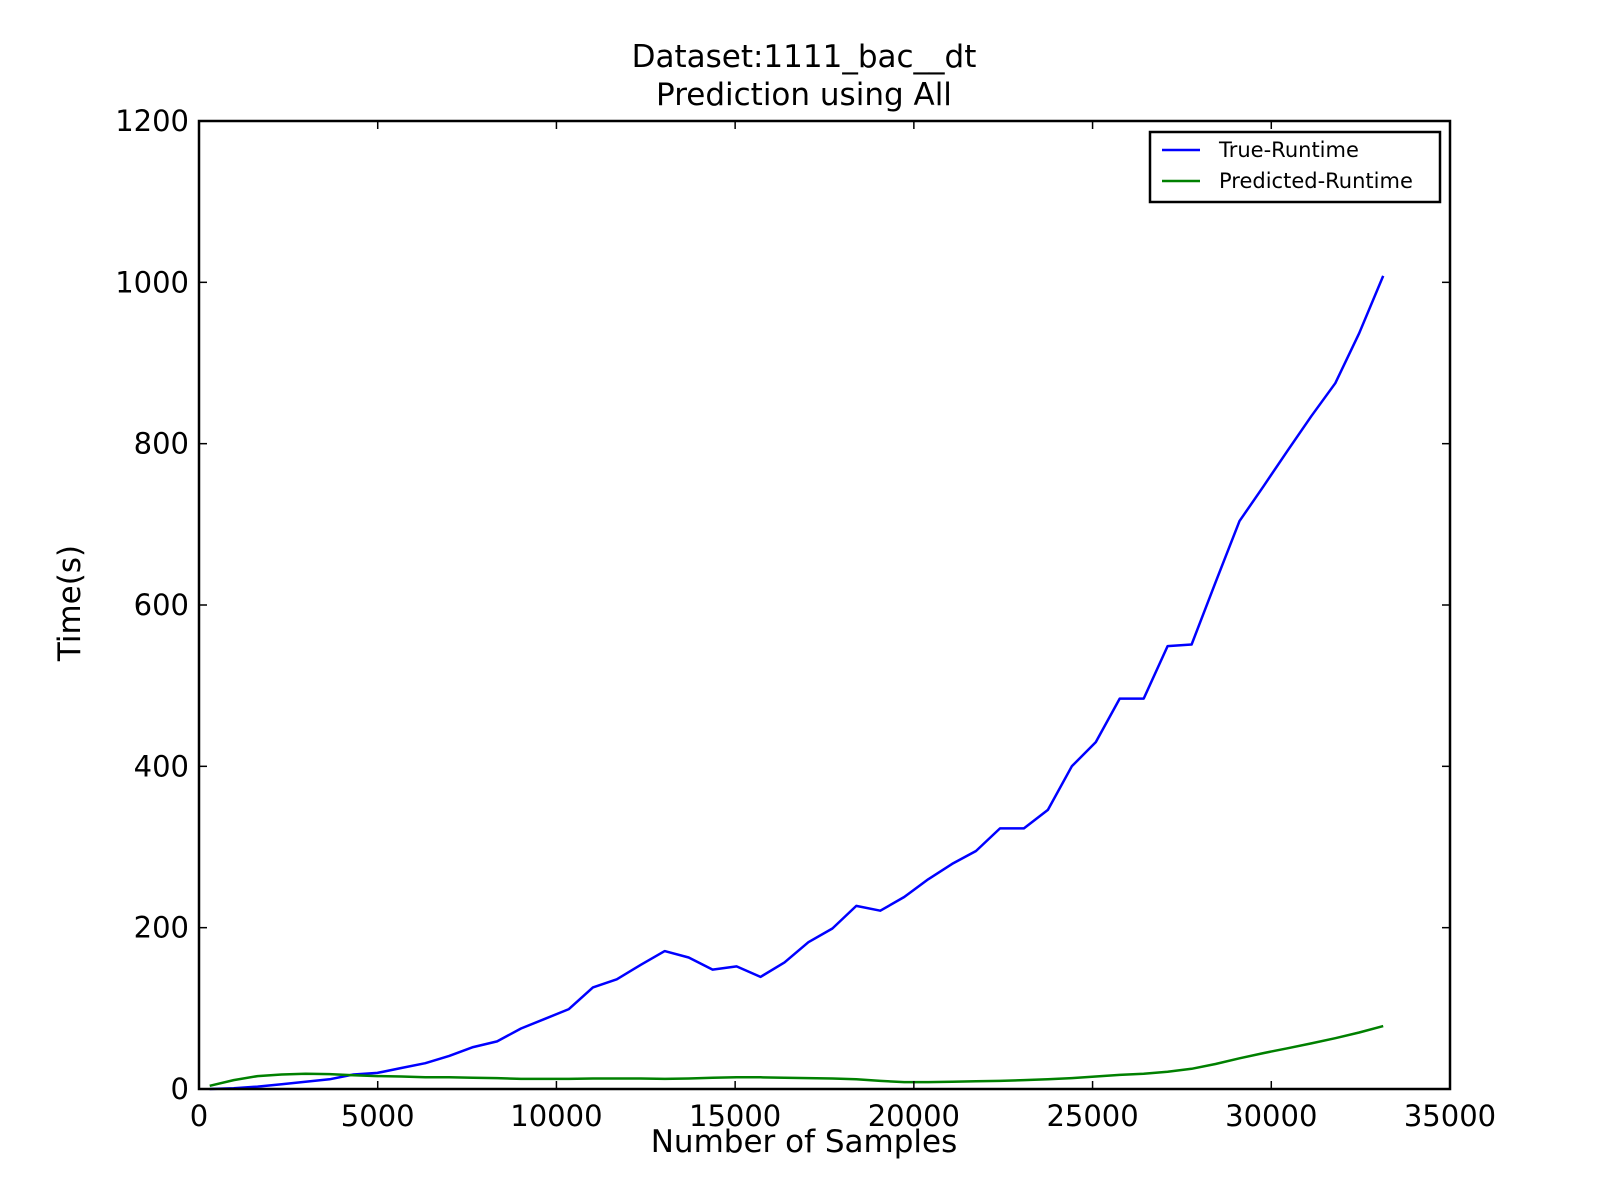  I want to click on x-tick-label: 5000, so click(378, 1116).